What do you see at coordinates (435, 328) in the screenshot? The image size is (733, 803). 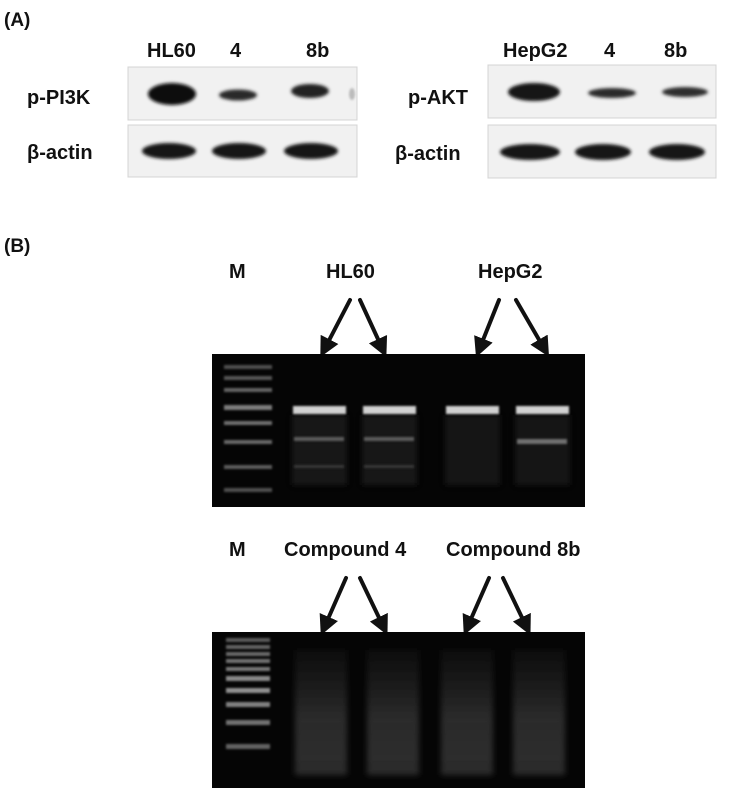 I see `top-gel-arrows` at bounding box center [435, 328].